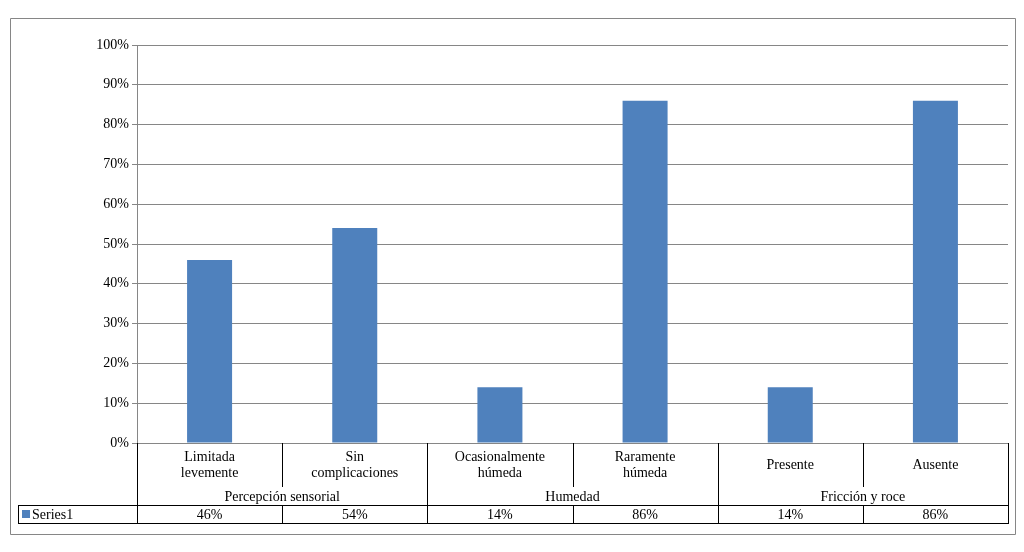 The width and height of the screenshot is (1024, 552). Describe the element at coordinates (863, 496) in the screenshot. I see `text: Fricción y roce` at that location.